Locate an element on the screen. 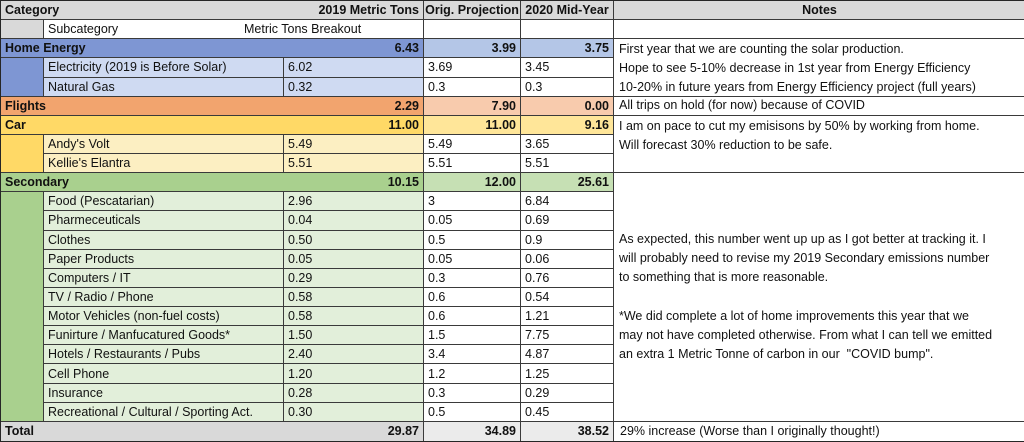  recreational-2019-cell: 0.30 is located at coordinates (354, 412).